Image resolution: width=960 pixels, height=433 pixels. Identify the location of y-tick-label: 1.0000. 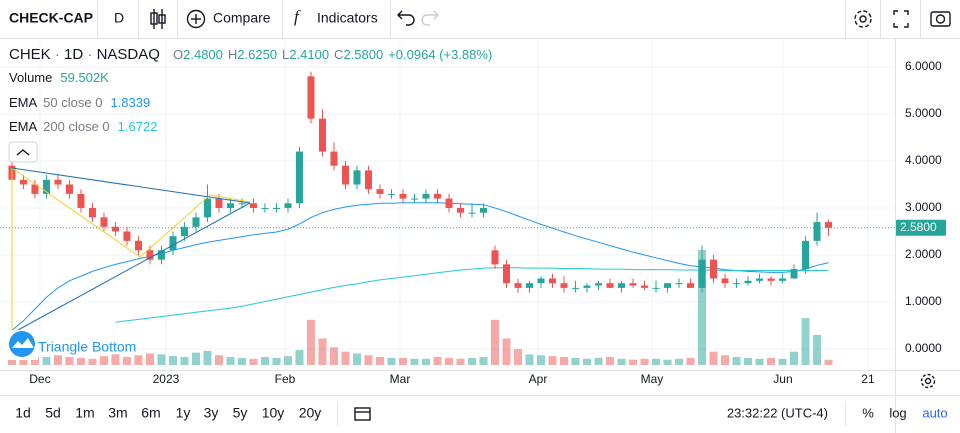
(923, 301).